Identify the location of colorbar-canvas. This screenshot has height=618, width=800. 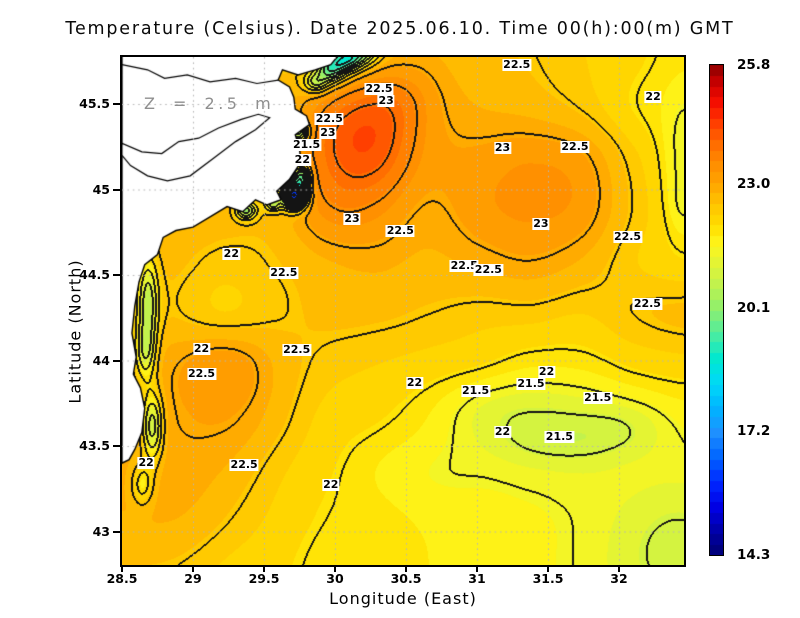
(716, 310).